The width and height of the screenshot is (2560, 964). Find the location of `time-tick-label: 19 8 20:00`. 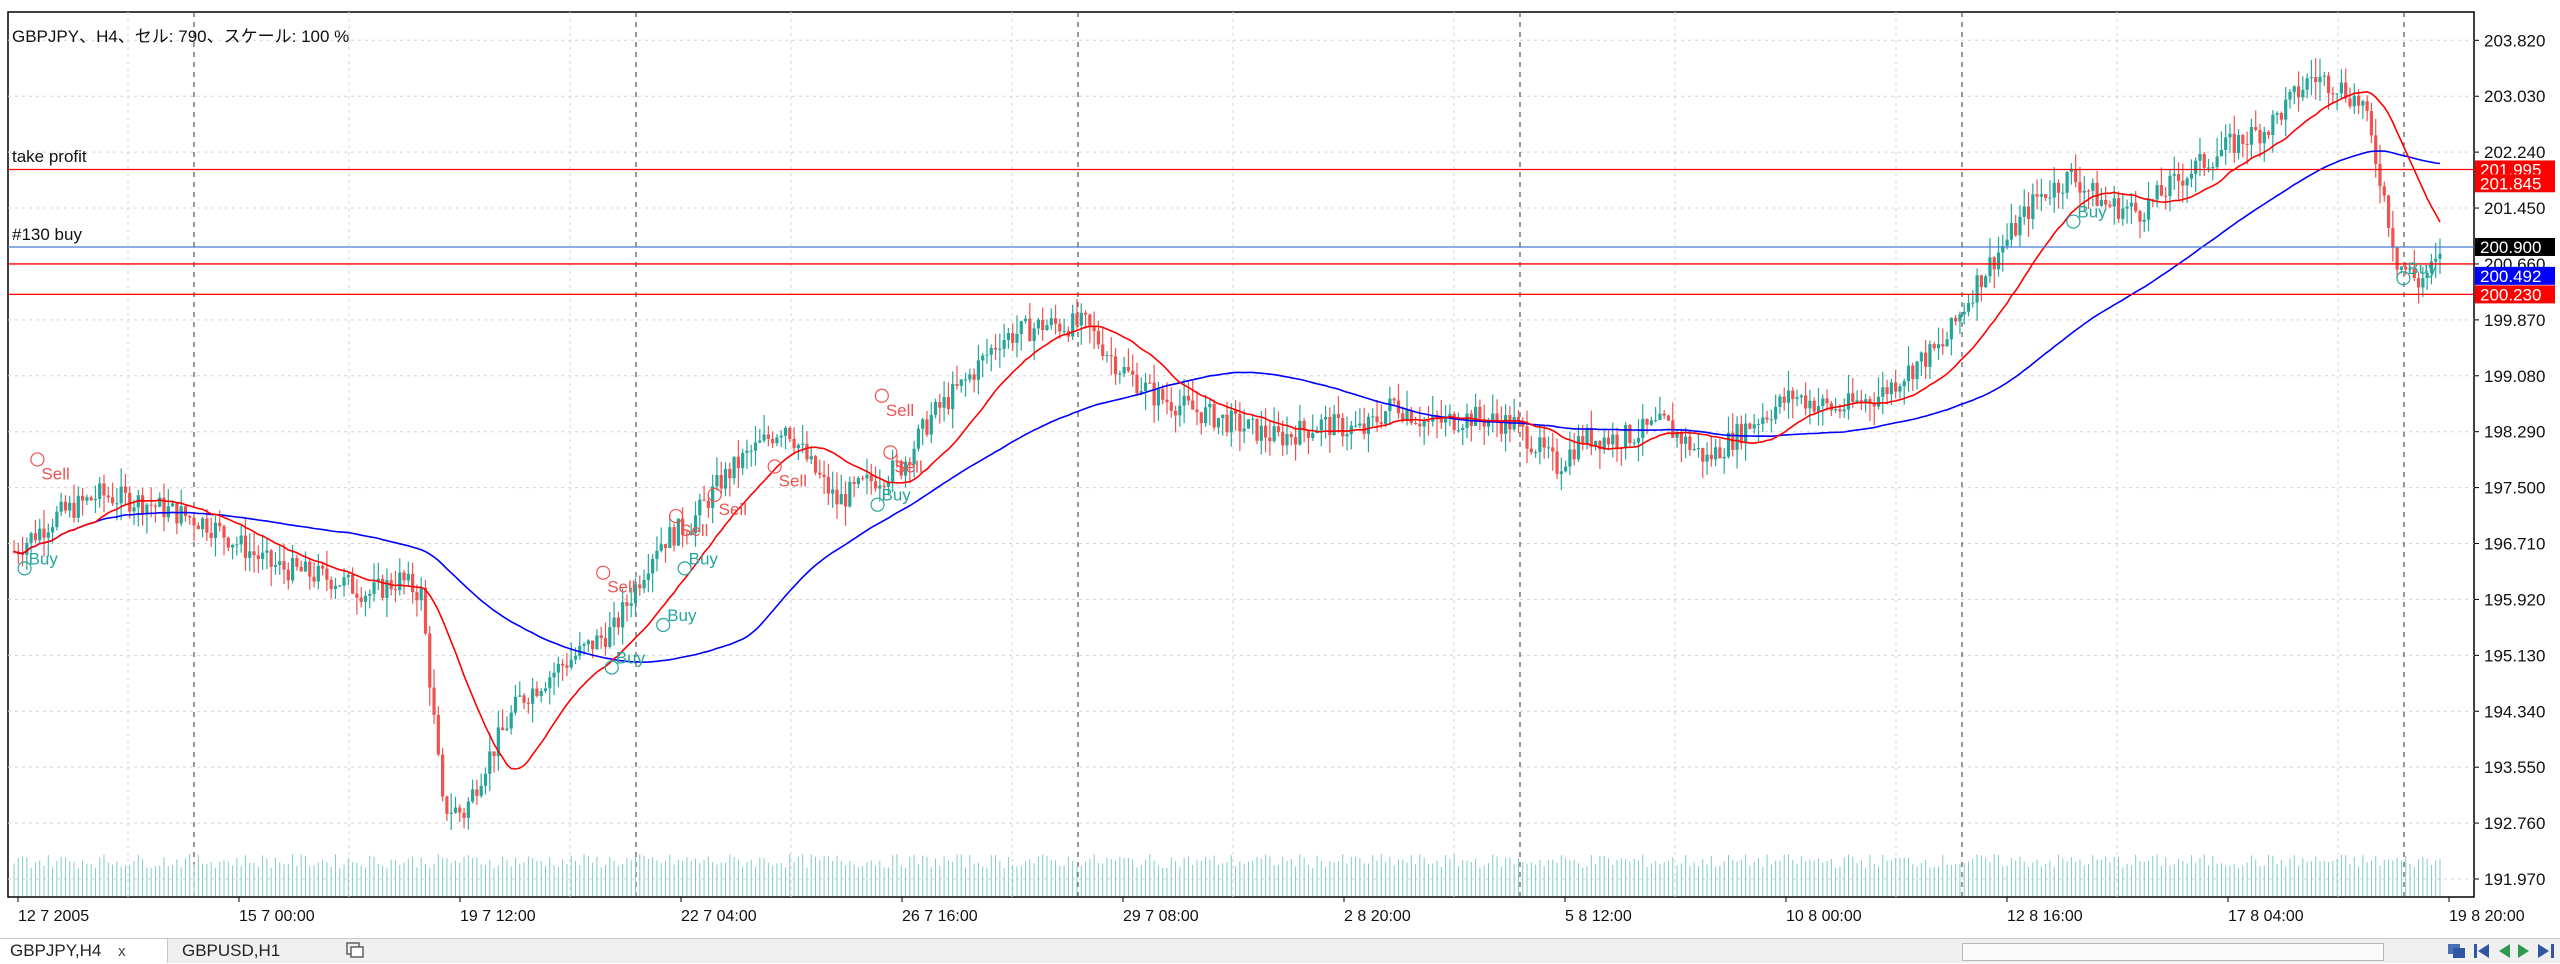

time-tick-label: 19 8 20:00 is located at coordinates (2487, 916).